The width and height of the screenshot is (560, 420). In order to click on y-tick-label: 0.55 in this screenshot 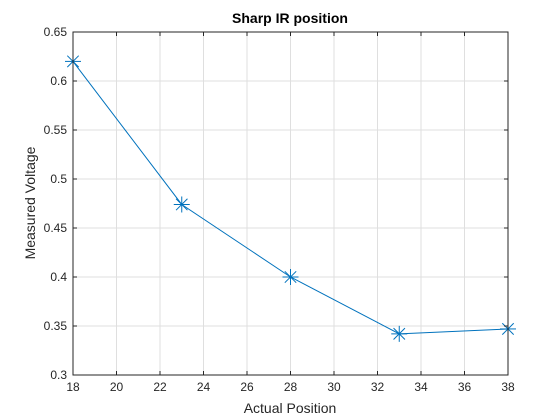, I will do `click(56, 130)`.